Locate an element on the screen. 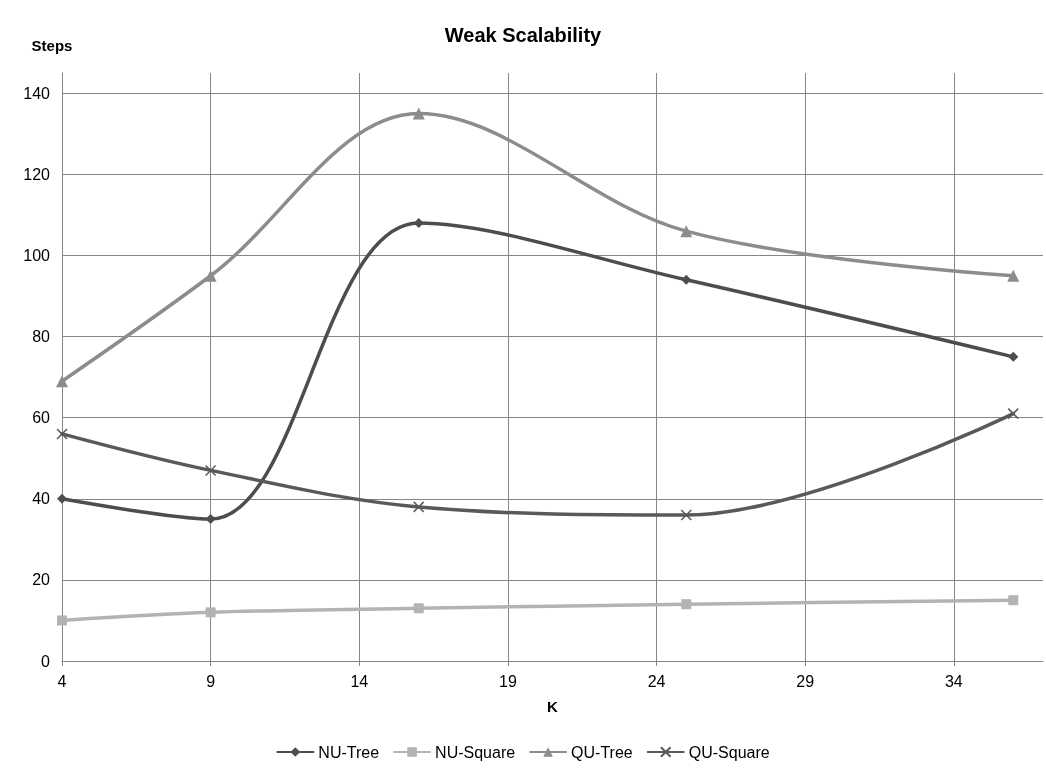  chart-title: Weak Scalability is located at coordinates (523, 35).